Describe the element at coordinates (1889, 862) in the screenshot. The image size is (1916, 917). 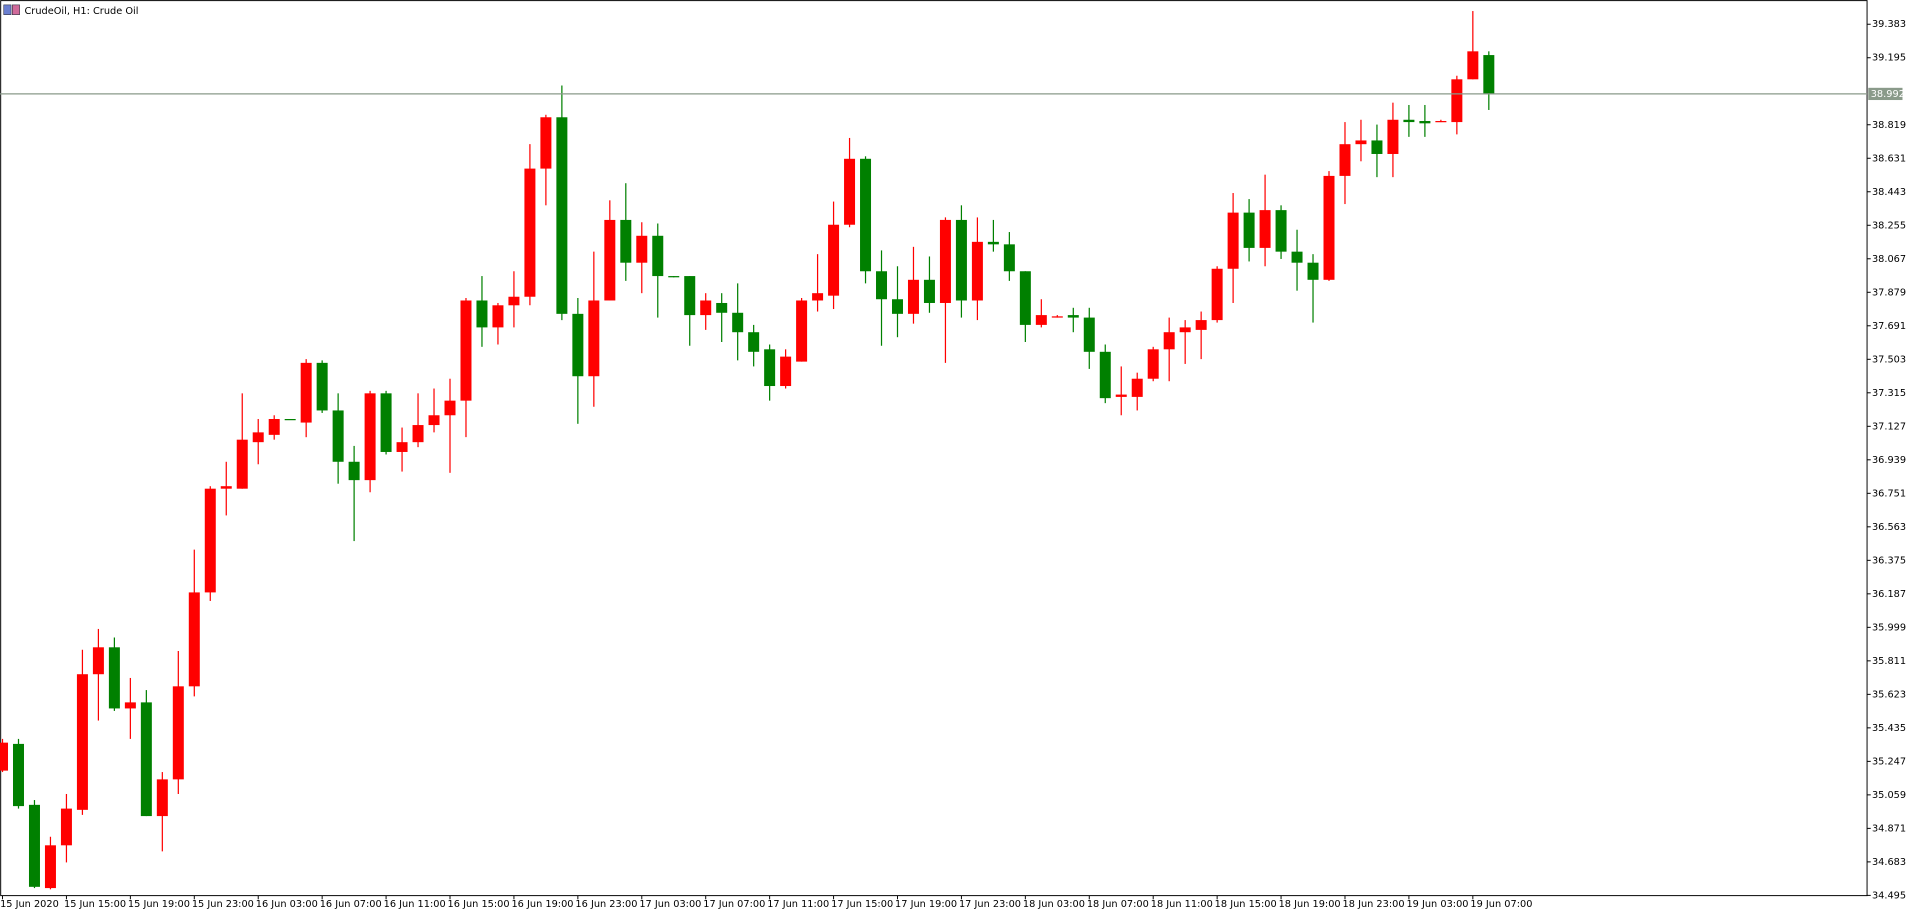
I see `y-tick-label: 34.683` at that location.